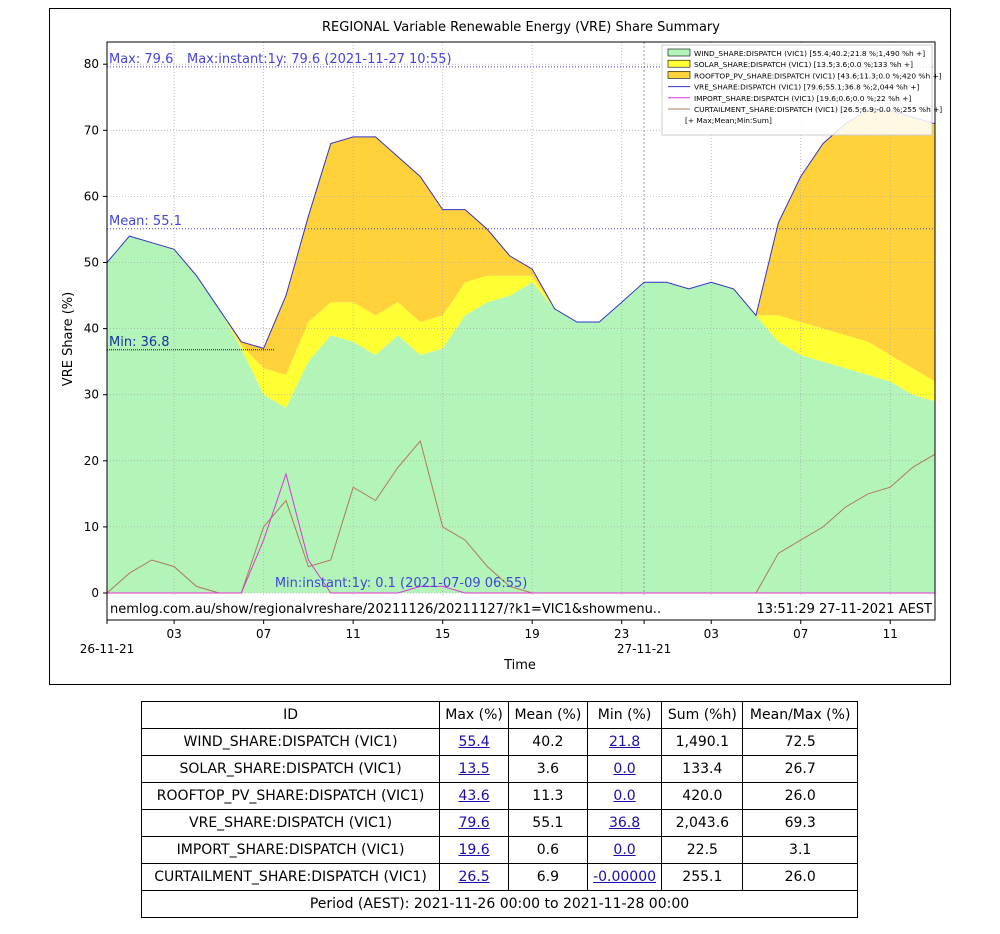  What do you see at coordinates (91, 395) in the screenshot?
I see `y-tick-label: 30` at bounding box center [91, 395].